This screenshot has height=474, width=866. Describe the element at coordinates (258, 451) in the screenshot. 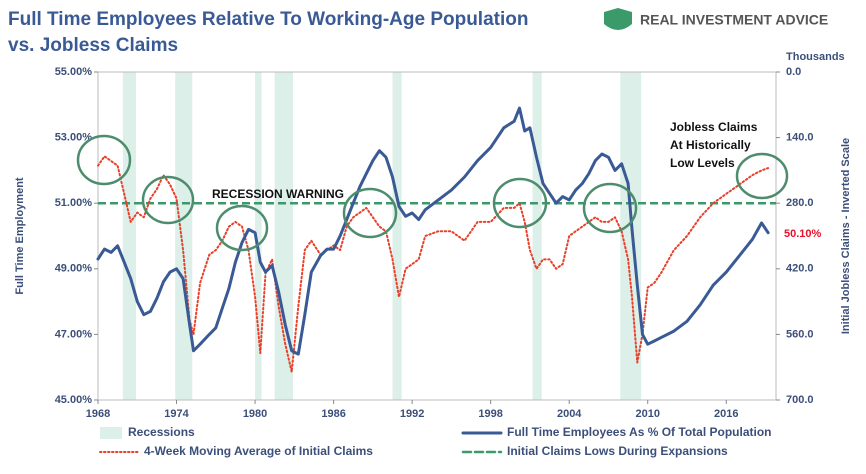

I see `legend-label: 4-Week Moving Average of Initial Claims` at that location.